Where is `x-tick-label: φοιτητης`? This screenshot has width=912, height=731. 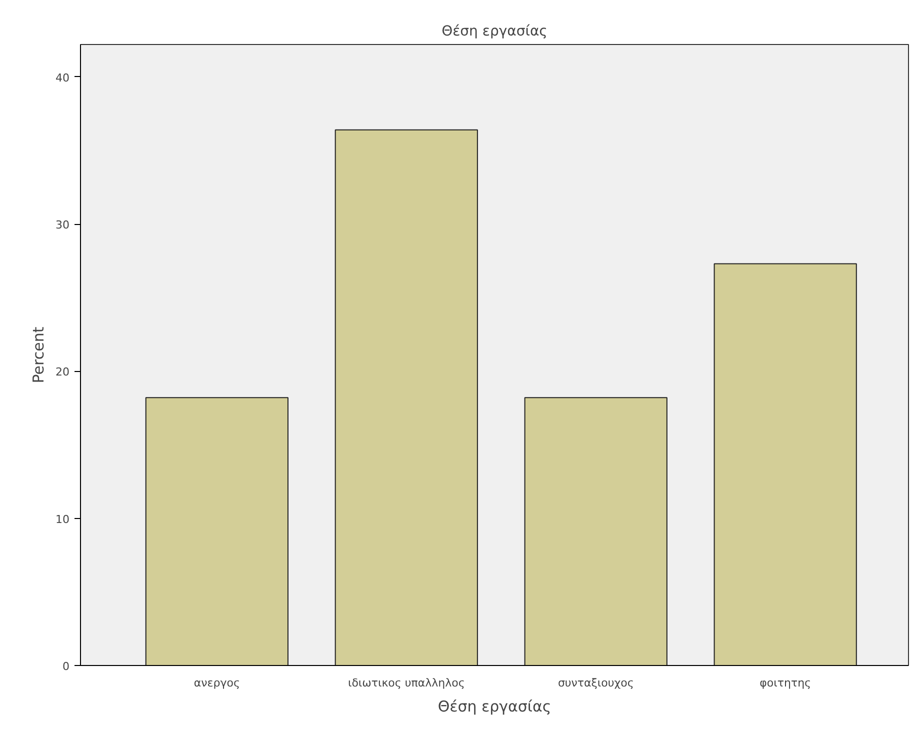
x-tick-label: φοιτητης is located at coordinates (786, 683).